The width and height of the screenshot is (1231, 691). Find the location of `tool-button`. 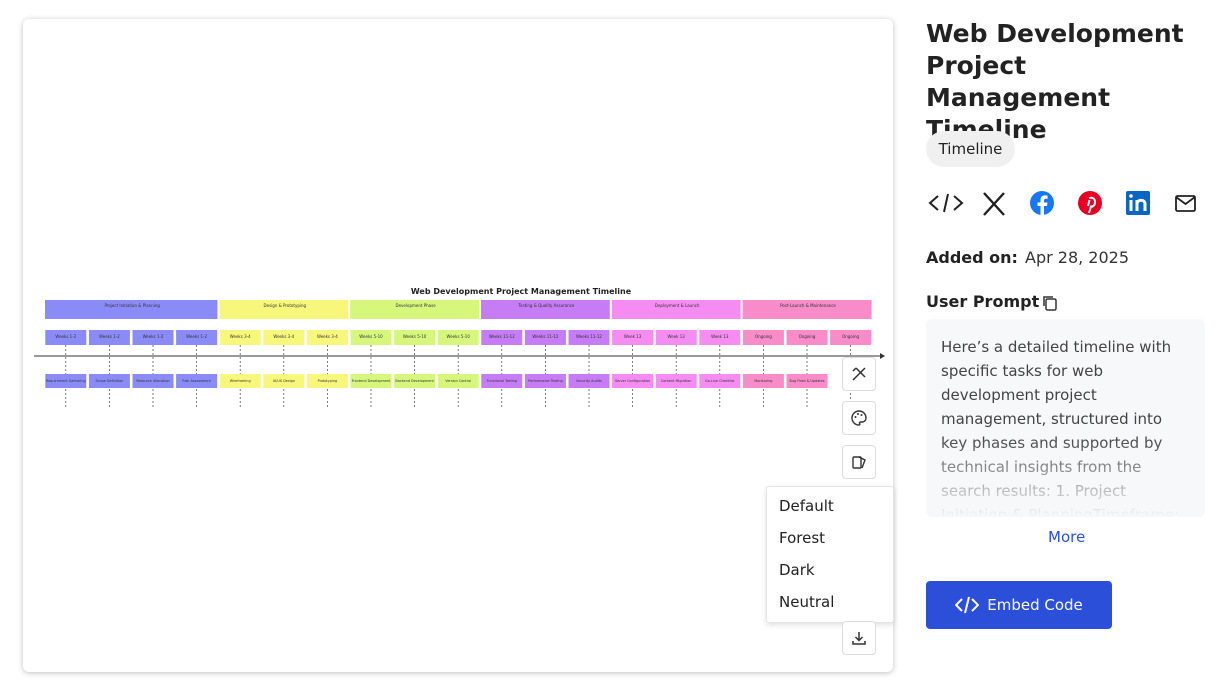

tool-button is located at coordinates (859, 374).